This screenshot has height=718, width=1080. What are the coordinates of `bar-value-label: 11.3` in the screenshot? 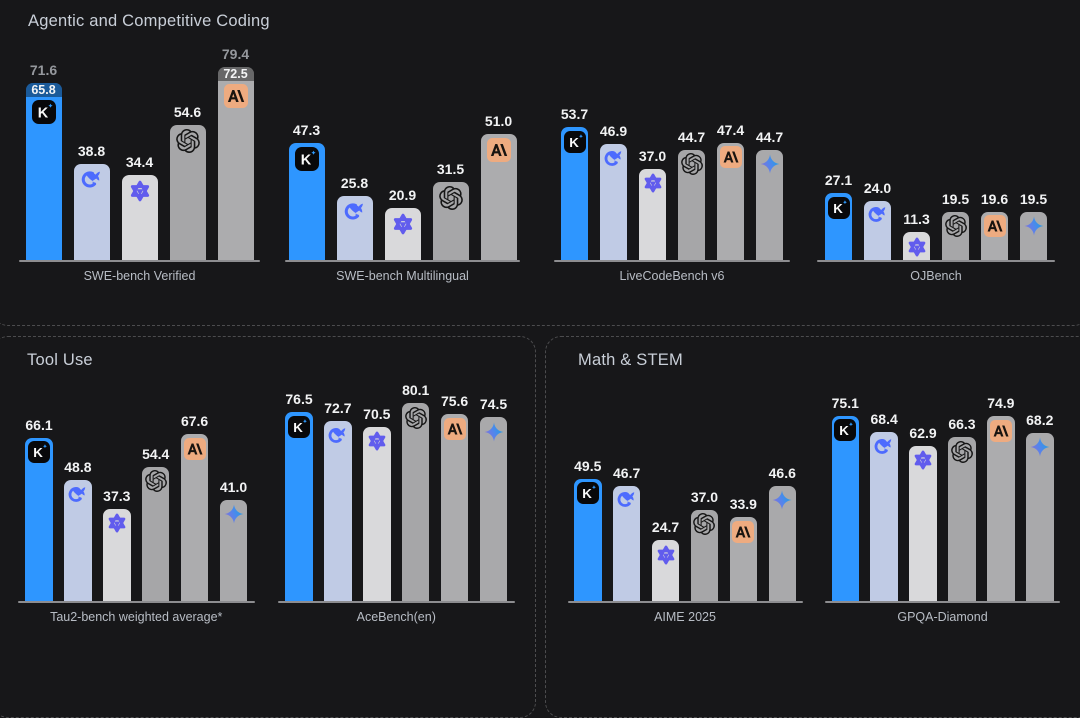 It's located at (916, 219).